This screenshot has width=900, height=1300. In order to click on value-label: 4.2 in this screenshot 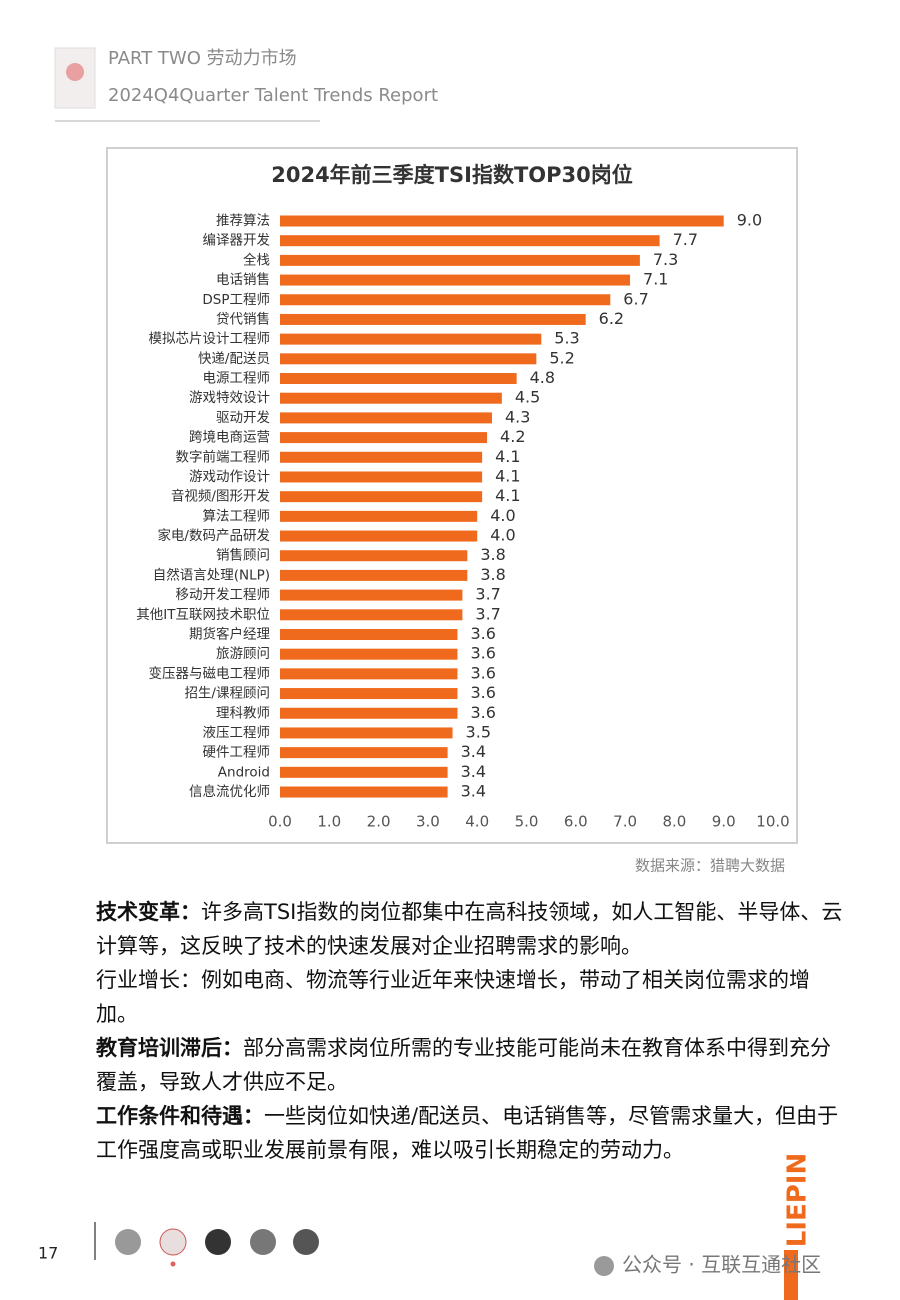, I will do `click(512, 436)`.